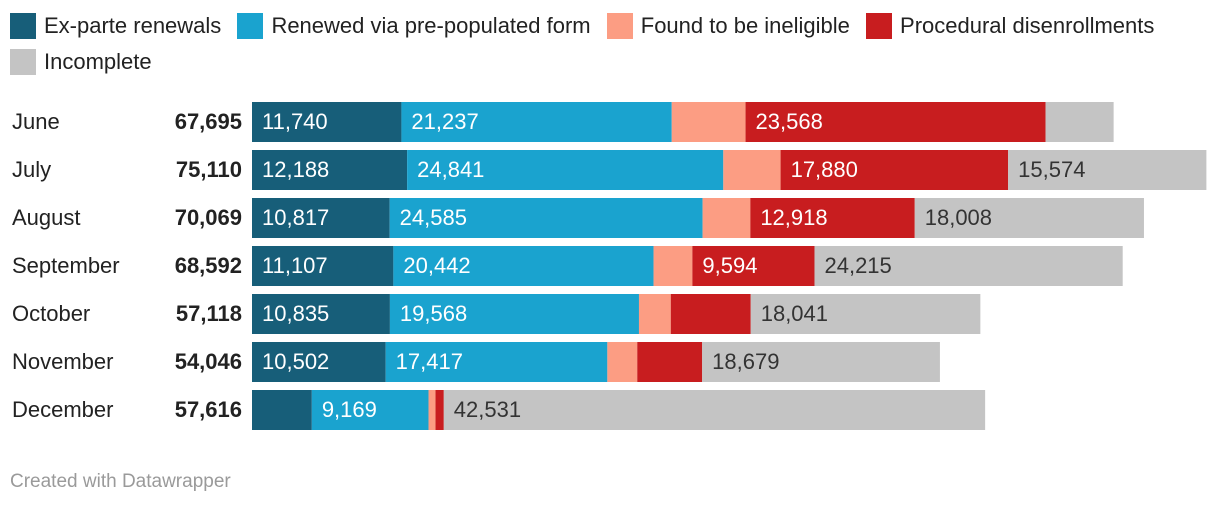  Describe the element at coordinates (546, 218) in the screenshot. I see `bar-segment-pre-populated-august` at that location.